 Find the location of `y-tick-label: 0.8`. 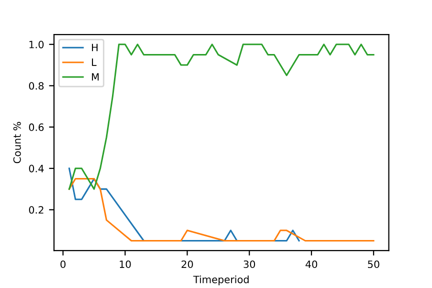

y-tick-label: 0.8 is located at coordinates (36, 86).